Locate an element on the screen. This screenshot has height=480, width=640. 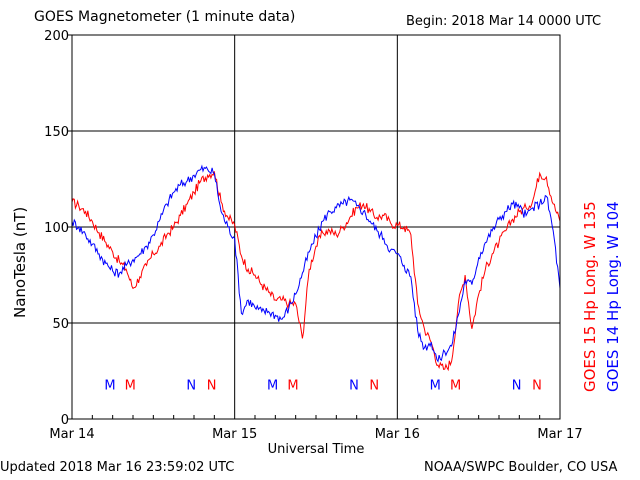
begin-time-label: Begin: 2018 Mar 14 0000 UTC is located at coordinates (504, 21).